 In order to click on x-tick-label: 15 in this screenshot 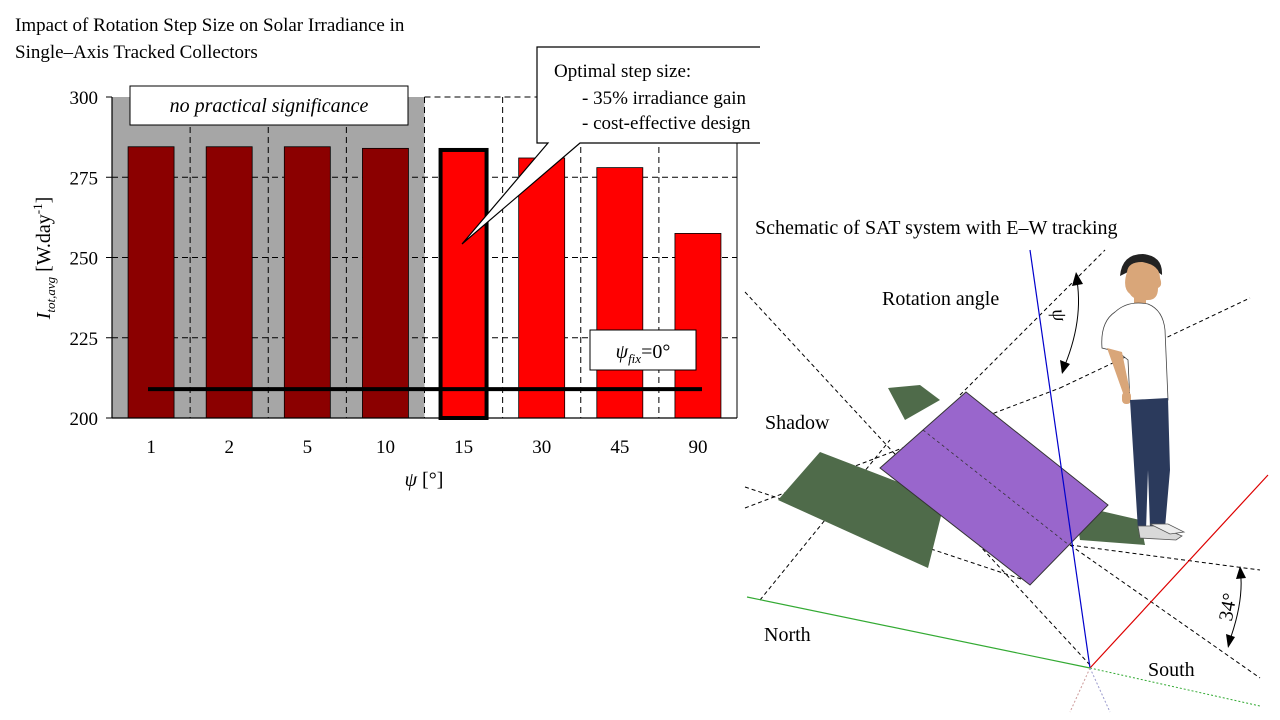, I will do `click(463, 447)`.